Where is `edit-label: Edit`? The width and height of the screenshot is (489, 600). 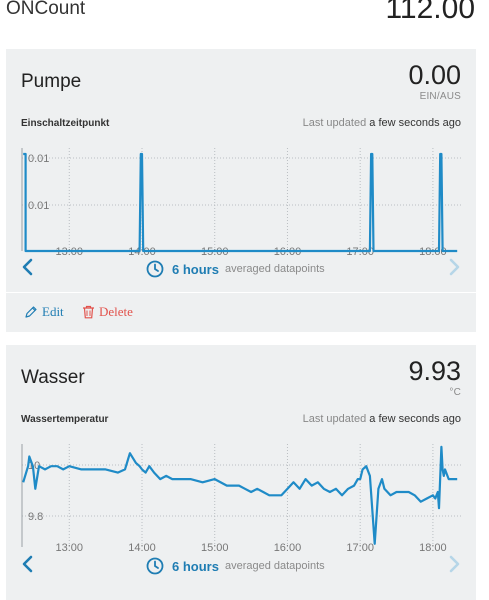
edit-label: Edit is located at coordinates (53, 311).